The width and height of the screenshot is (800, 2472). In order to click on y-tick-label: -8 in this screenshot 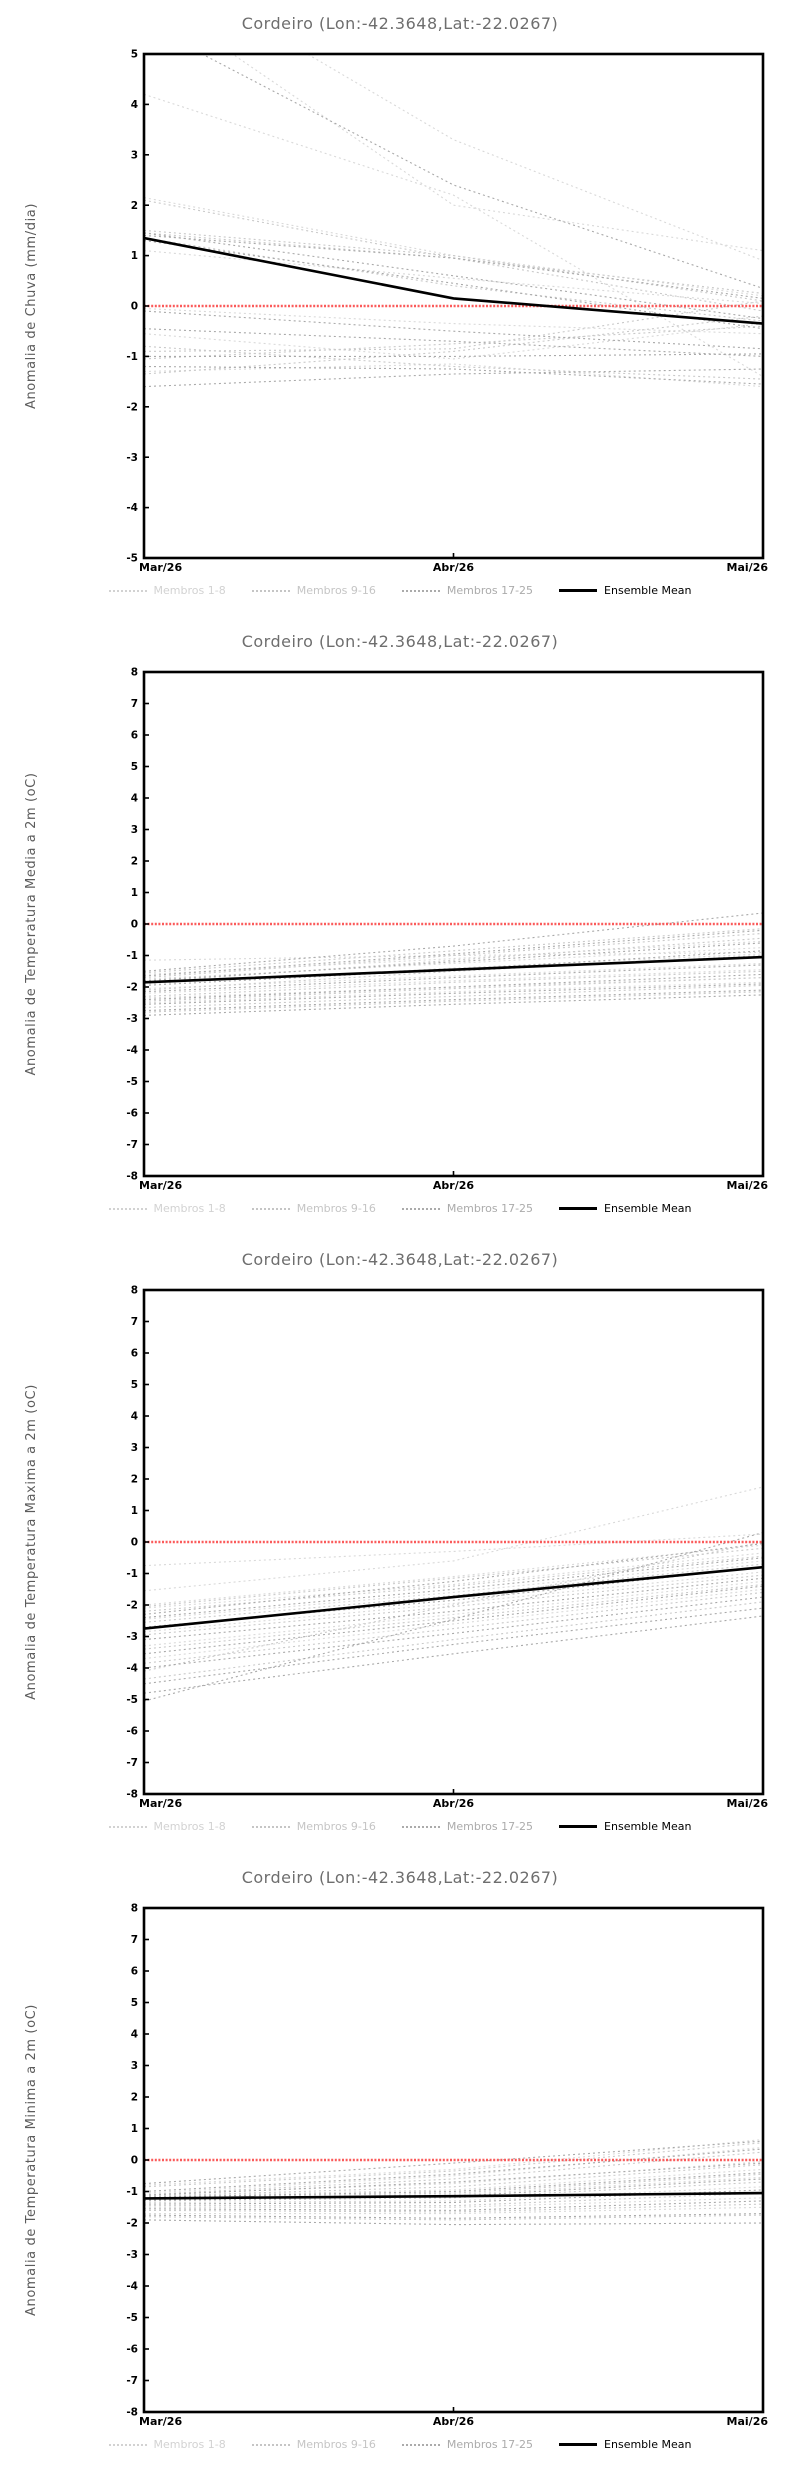, I will do `click(132, 2413)`.